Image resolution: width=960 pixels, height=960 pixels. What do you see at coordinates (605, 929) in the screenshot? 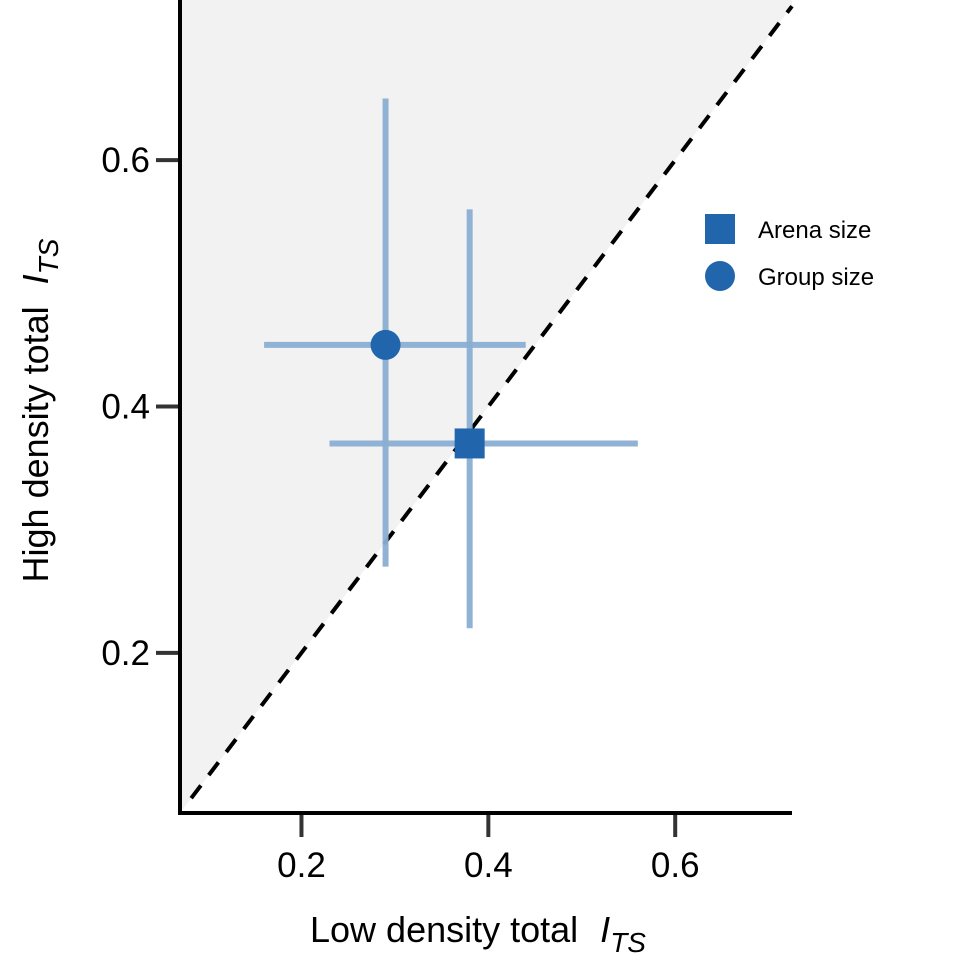
I see `x-axis-title-symbol: I` at bounding box center [605, 929].